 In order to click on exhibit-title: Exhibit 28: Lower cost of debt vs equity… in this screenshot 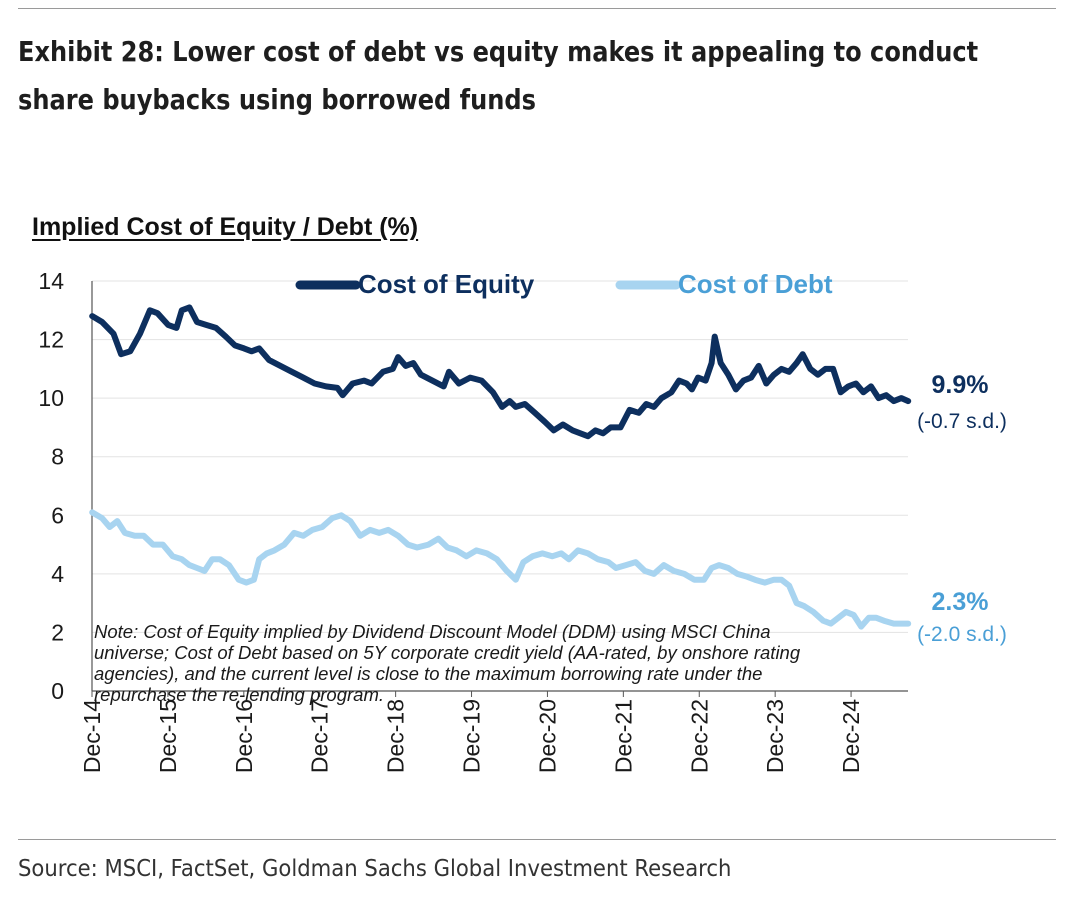, I will do `click(498, 75)`.